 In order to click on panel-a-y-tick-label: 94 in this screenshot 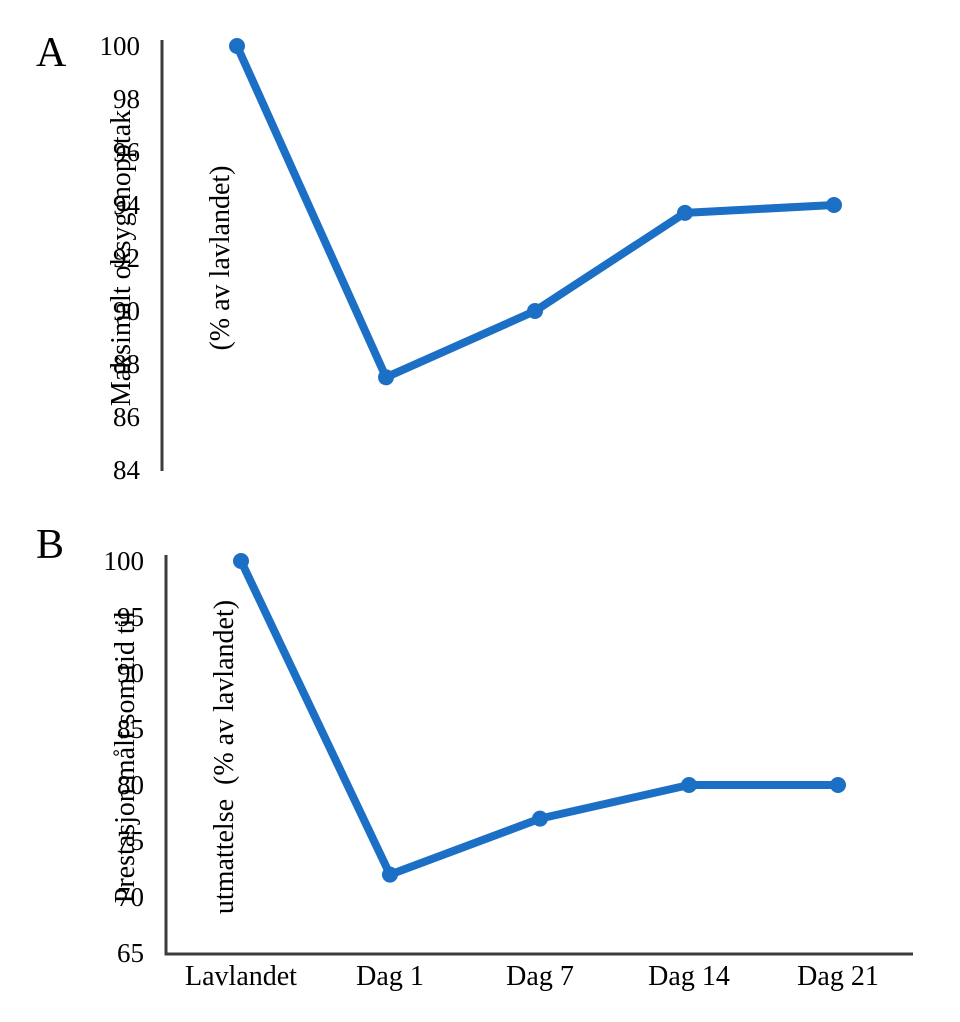, I will do `click(126, 205)`.